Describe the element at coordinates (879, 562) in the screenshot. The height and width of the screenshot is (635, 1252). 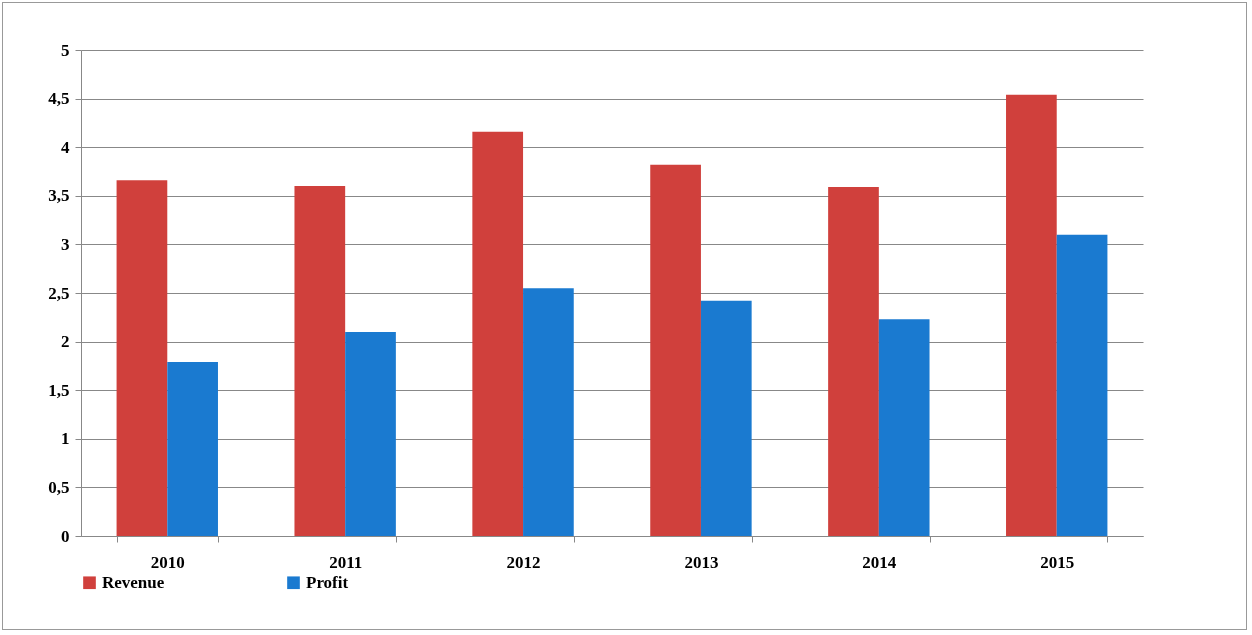
I see `x-tick-label: 2014` at that location.